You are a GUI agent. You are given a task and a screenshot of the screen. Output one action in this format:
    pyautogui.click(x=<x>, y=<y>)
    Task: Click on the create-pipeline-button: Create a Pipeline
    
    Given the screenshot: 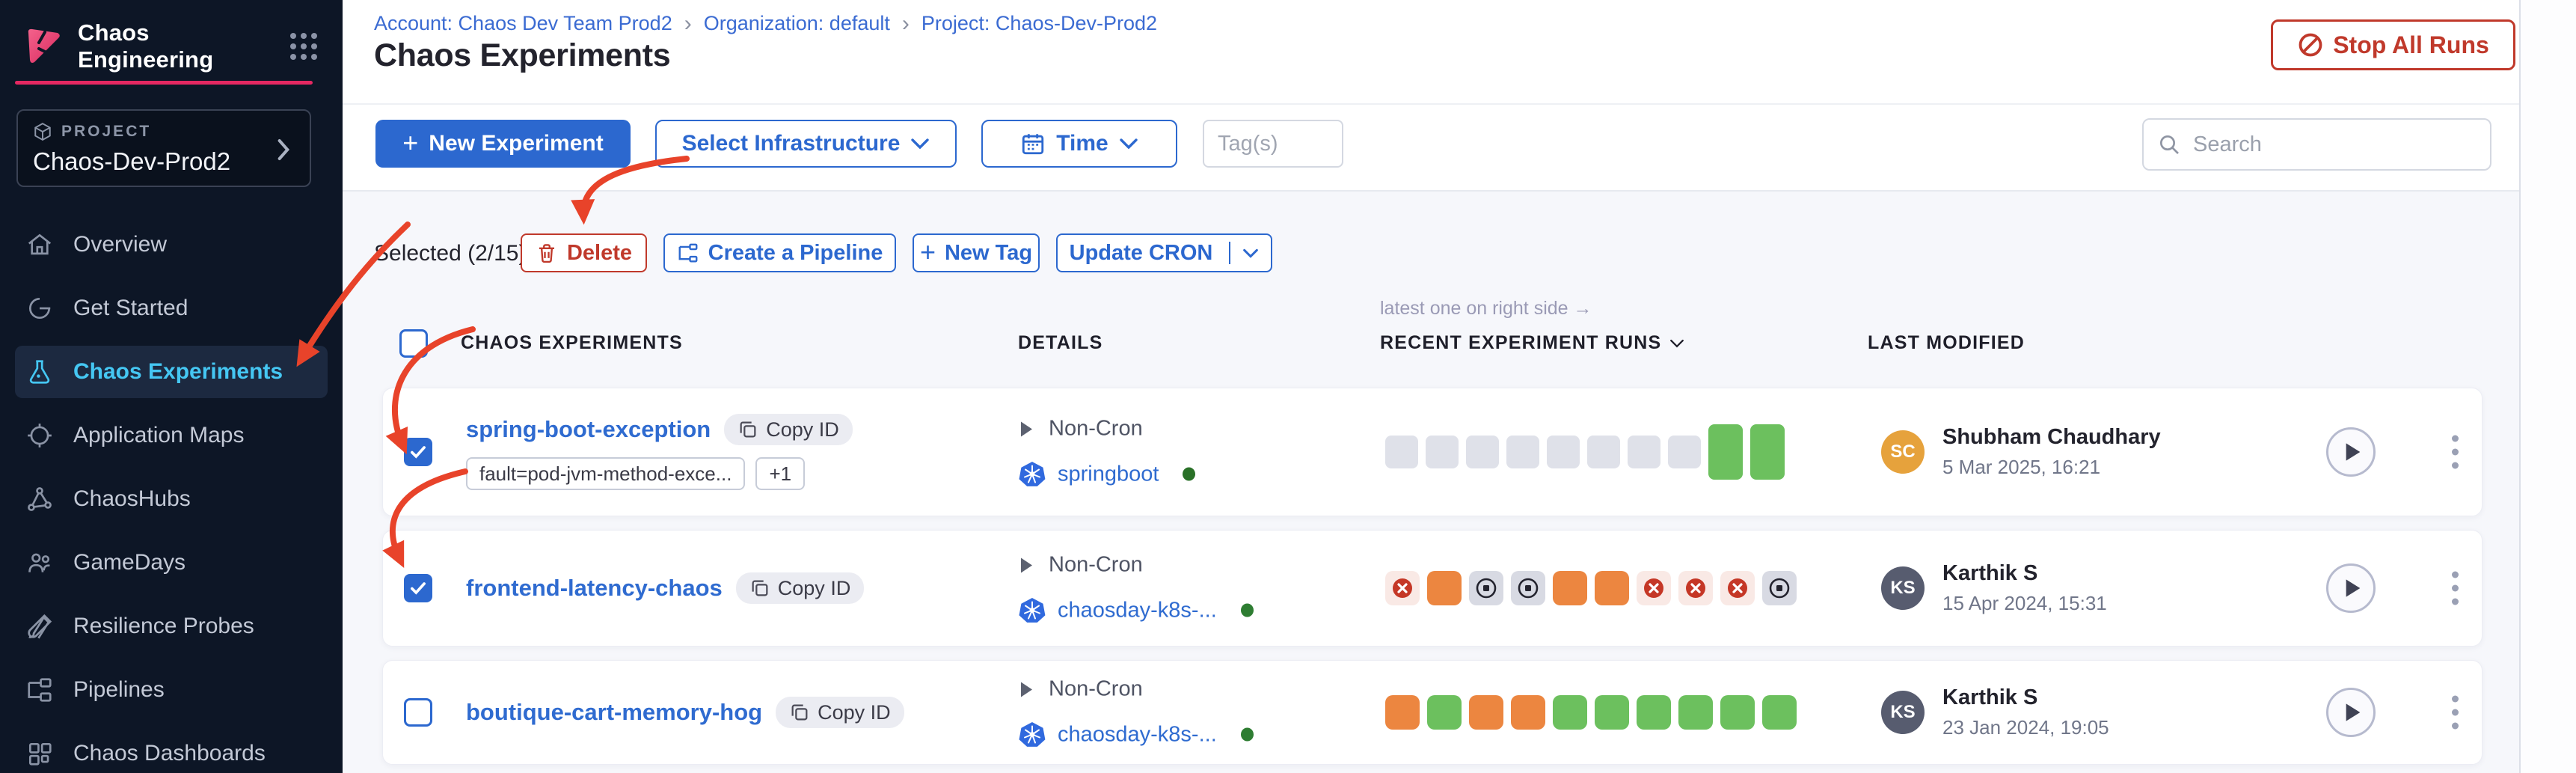 What is the action you would take?
    pyautogui.click(x=779, y=252)
    